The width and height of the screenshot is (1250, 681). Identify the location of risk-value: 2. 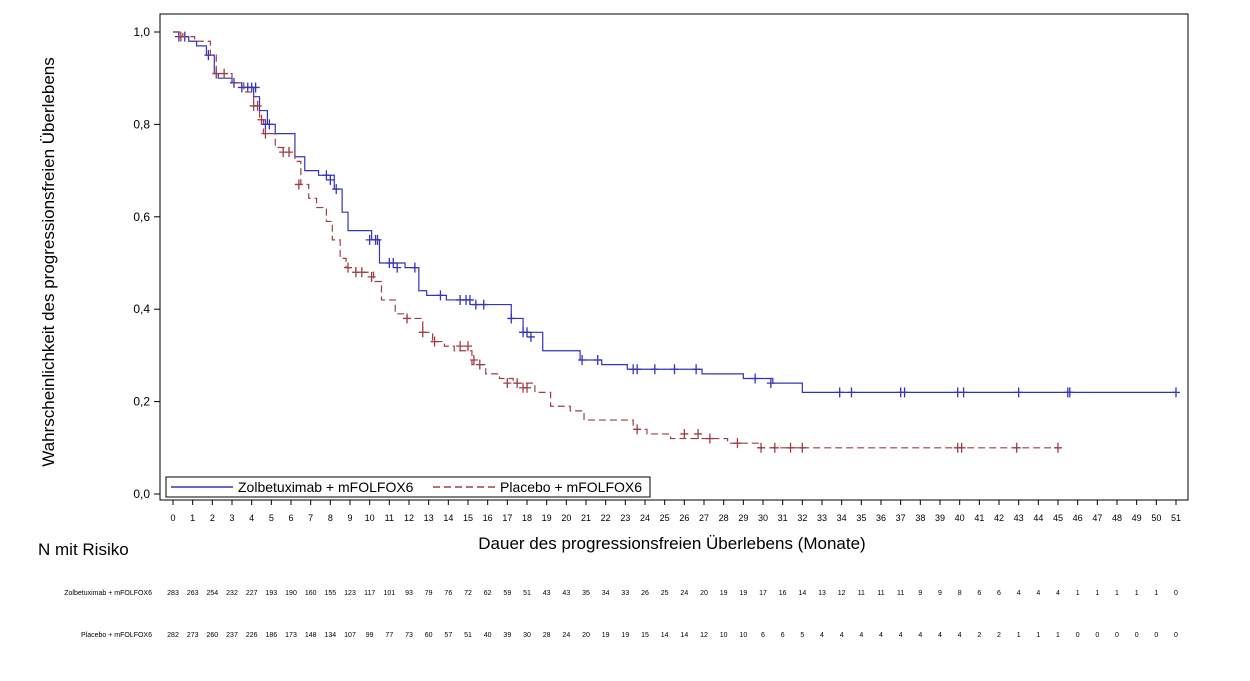
(979, 635).